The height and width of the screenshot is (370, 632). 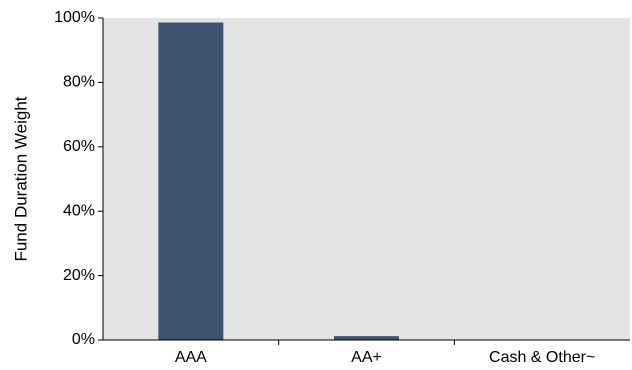 What do you see at coordinates (191, 357) in the screenshot?
I see `x-tick-label: AAA` at bounding box center [191, 357].